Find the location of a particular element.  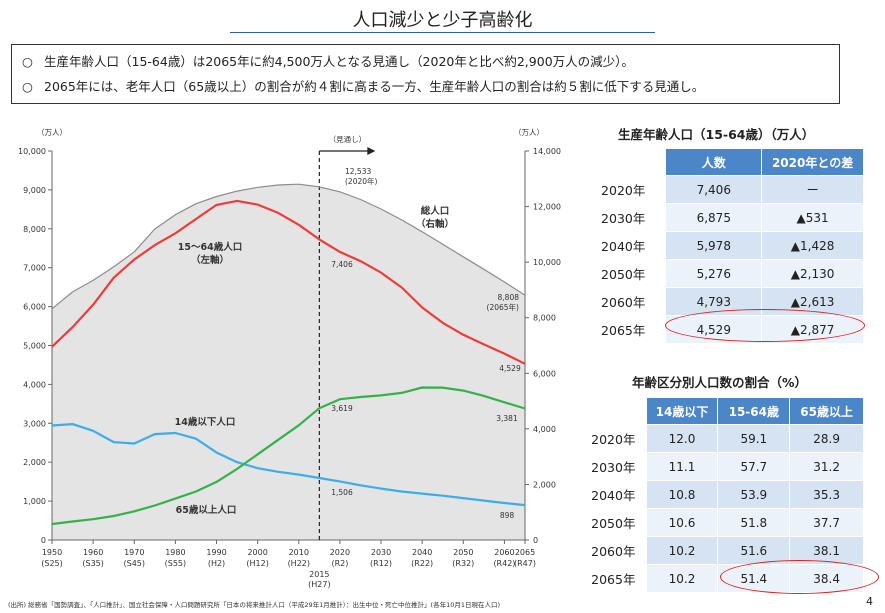

value-annotation: 3,381 is located at coordinates (507, 418).